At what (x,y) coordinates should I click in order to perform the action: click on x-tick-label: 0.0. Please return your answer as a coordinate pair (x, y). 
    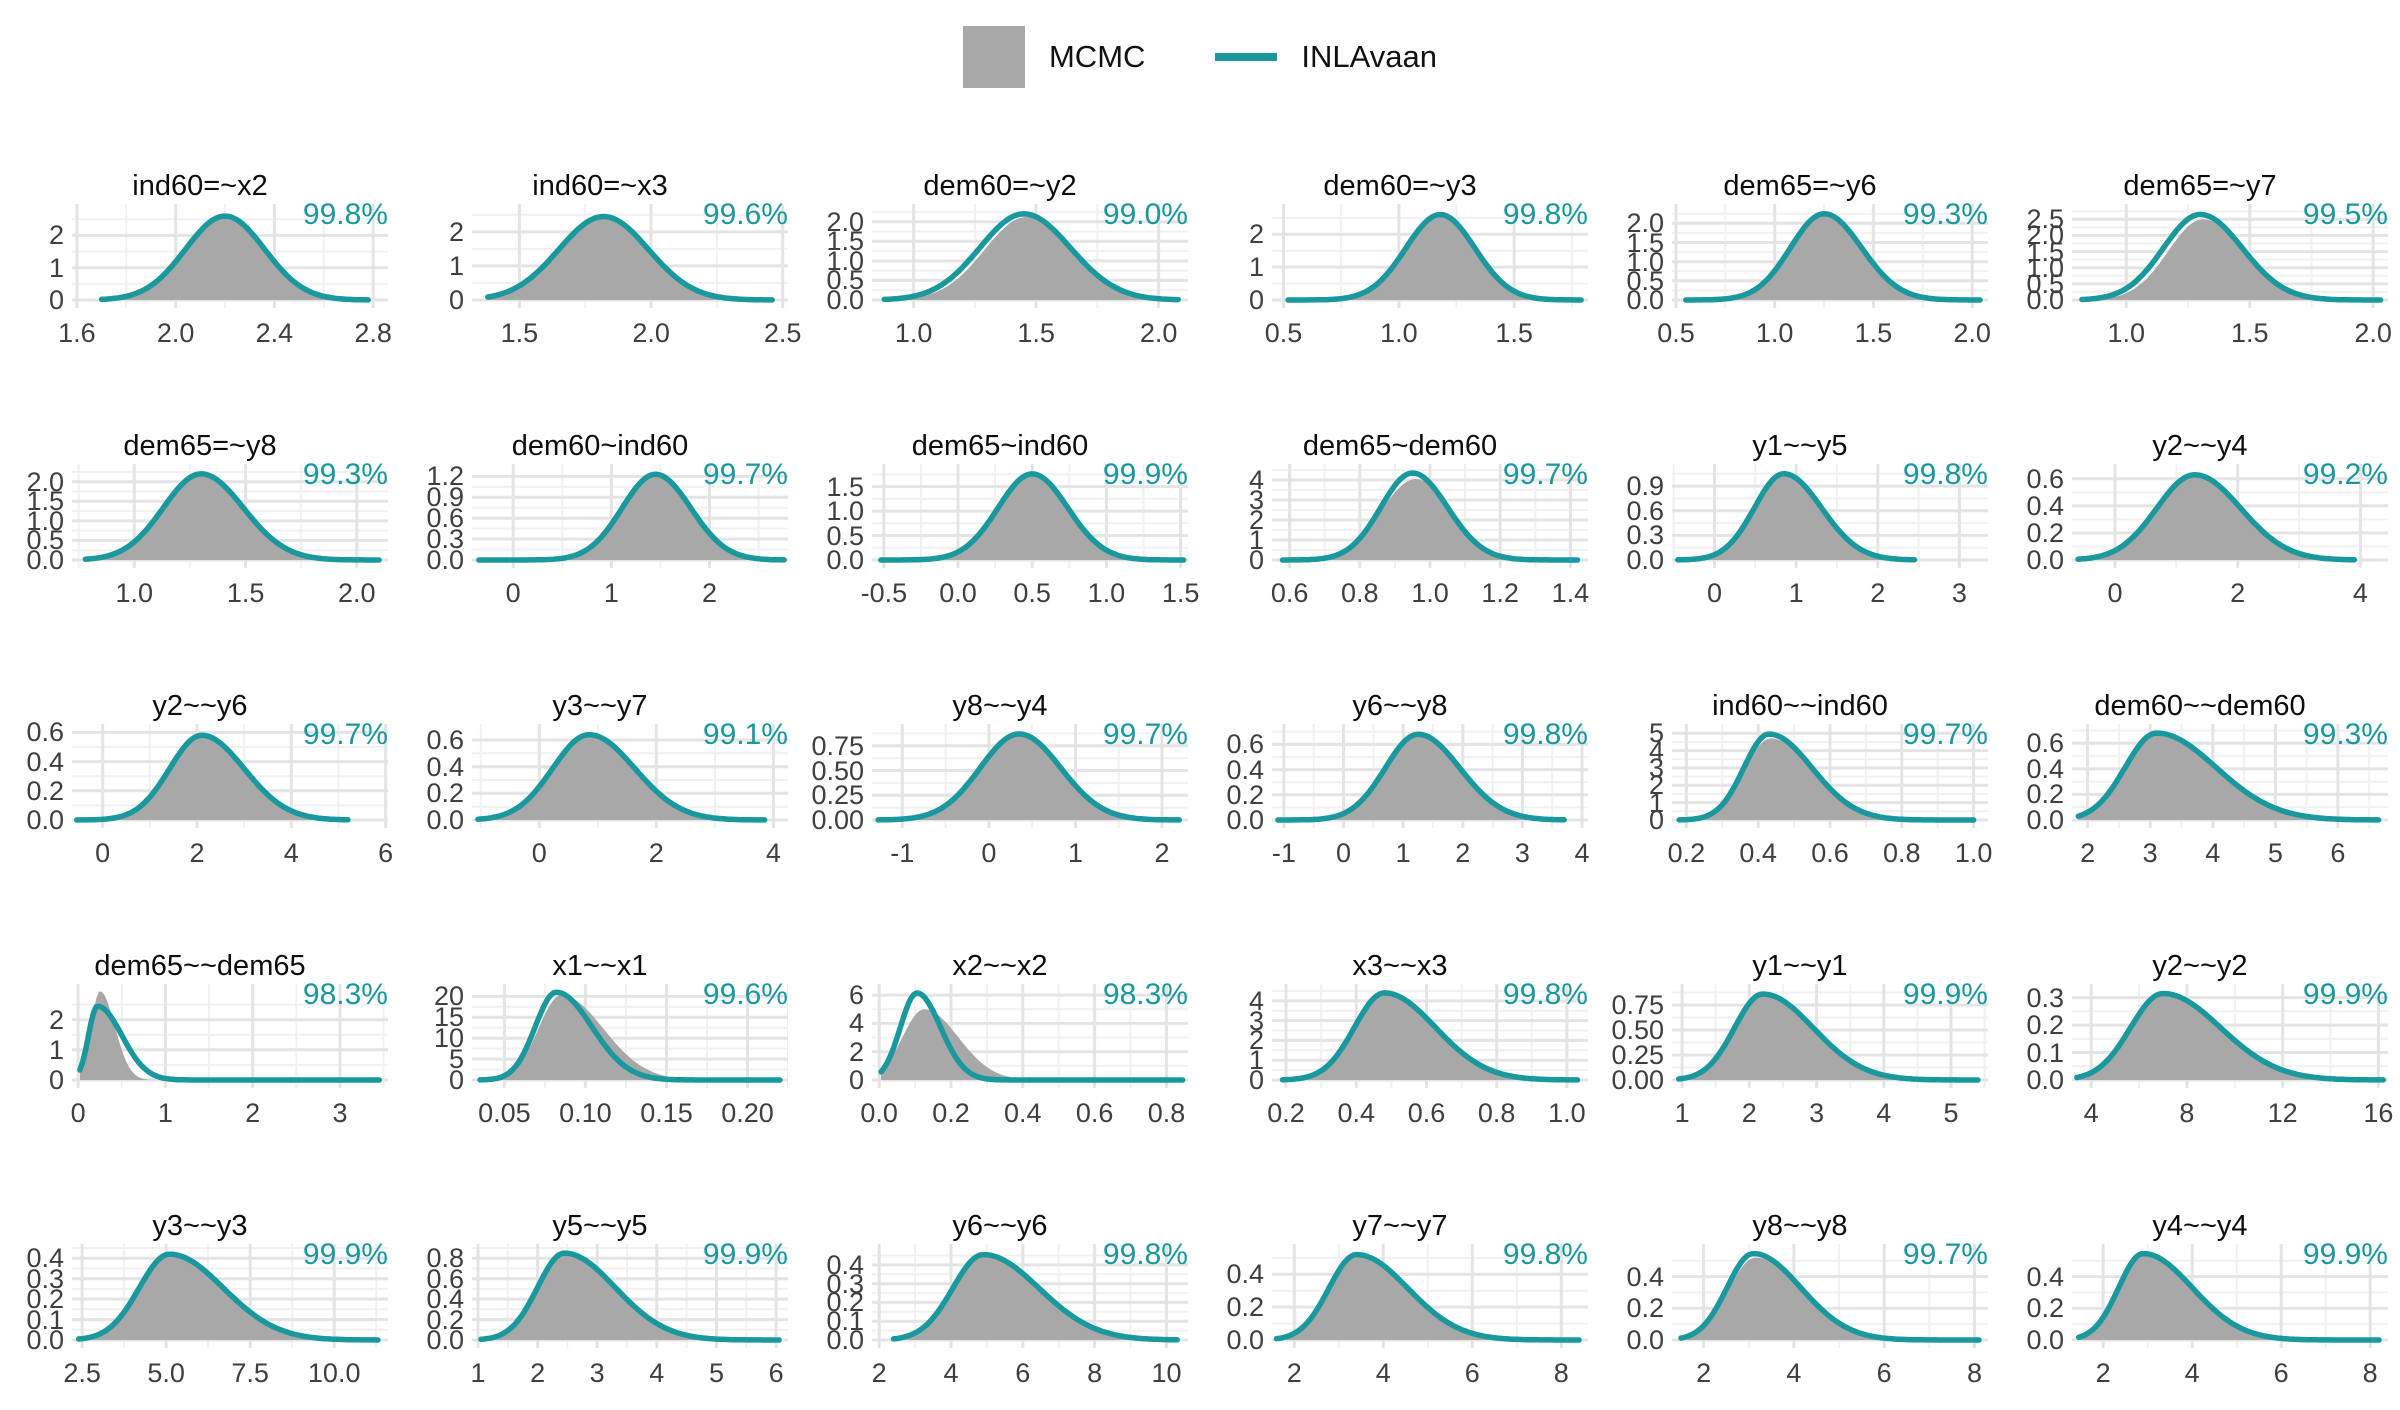
    Looking at the image, I should click on (958, 593).